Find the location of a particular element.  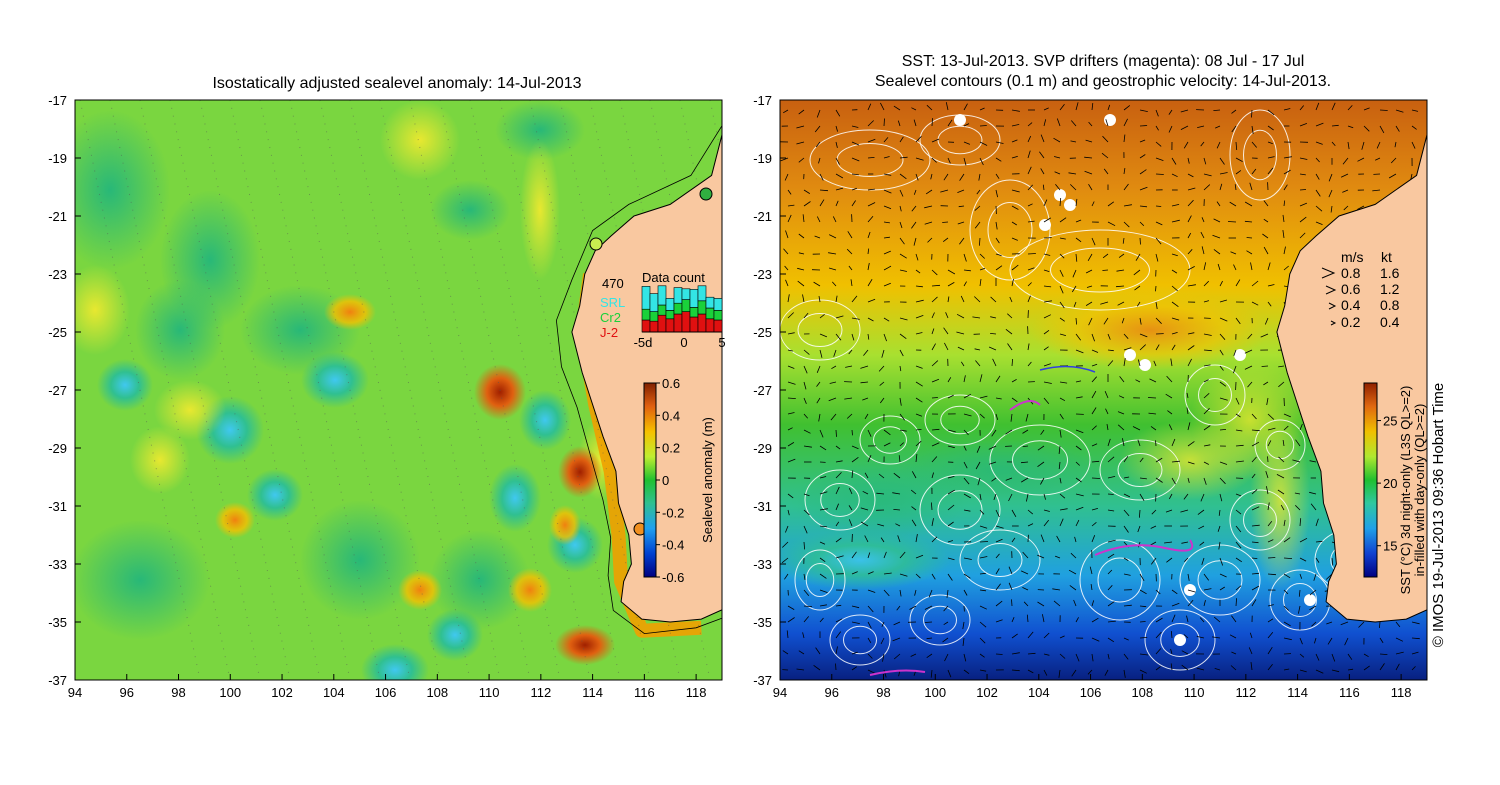

legend-header-ms: m/s is located at coordinates (1352, 257).